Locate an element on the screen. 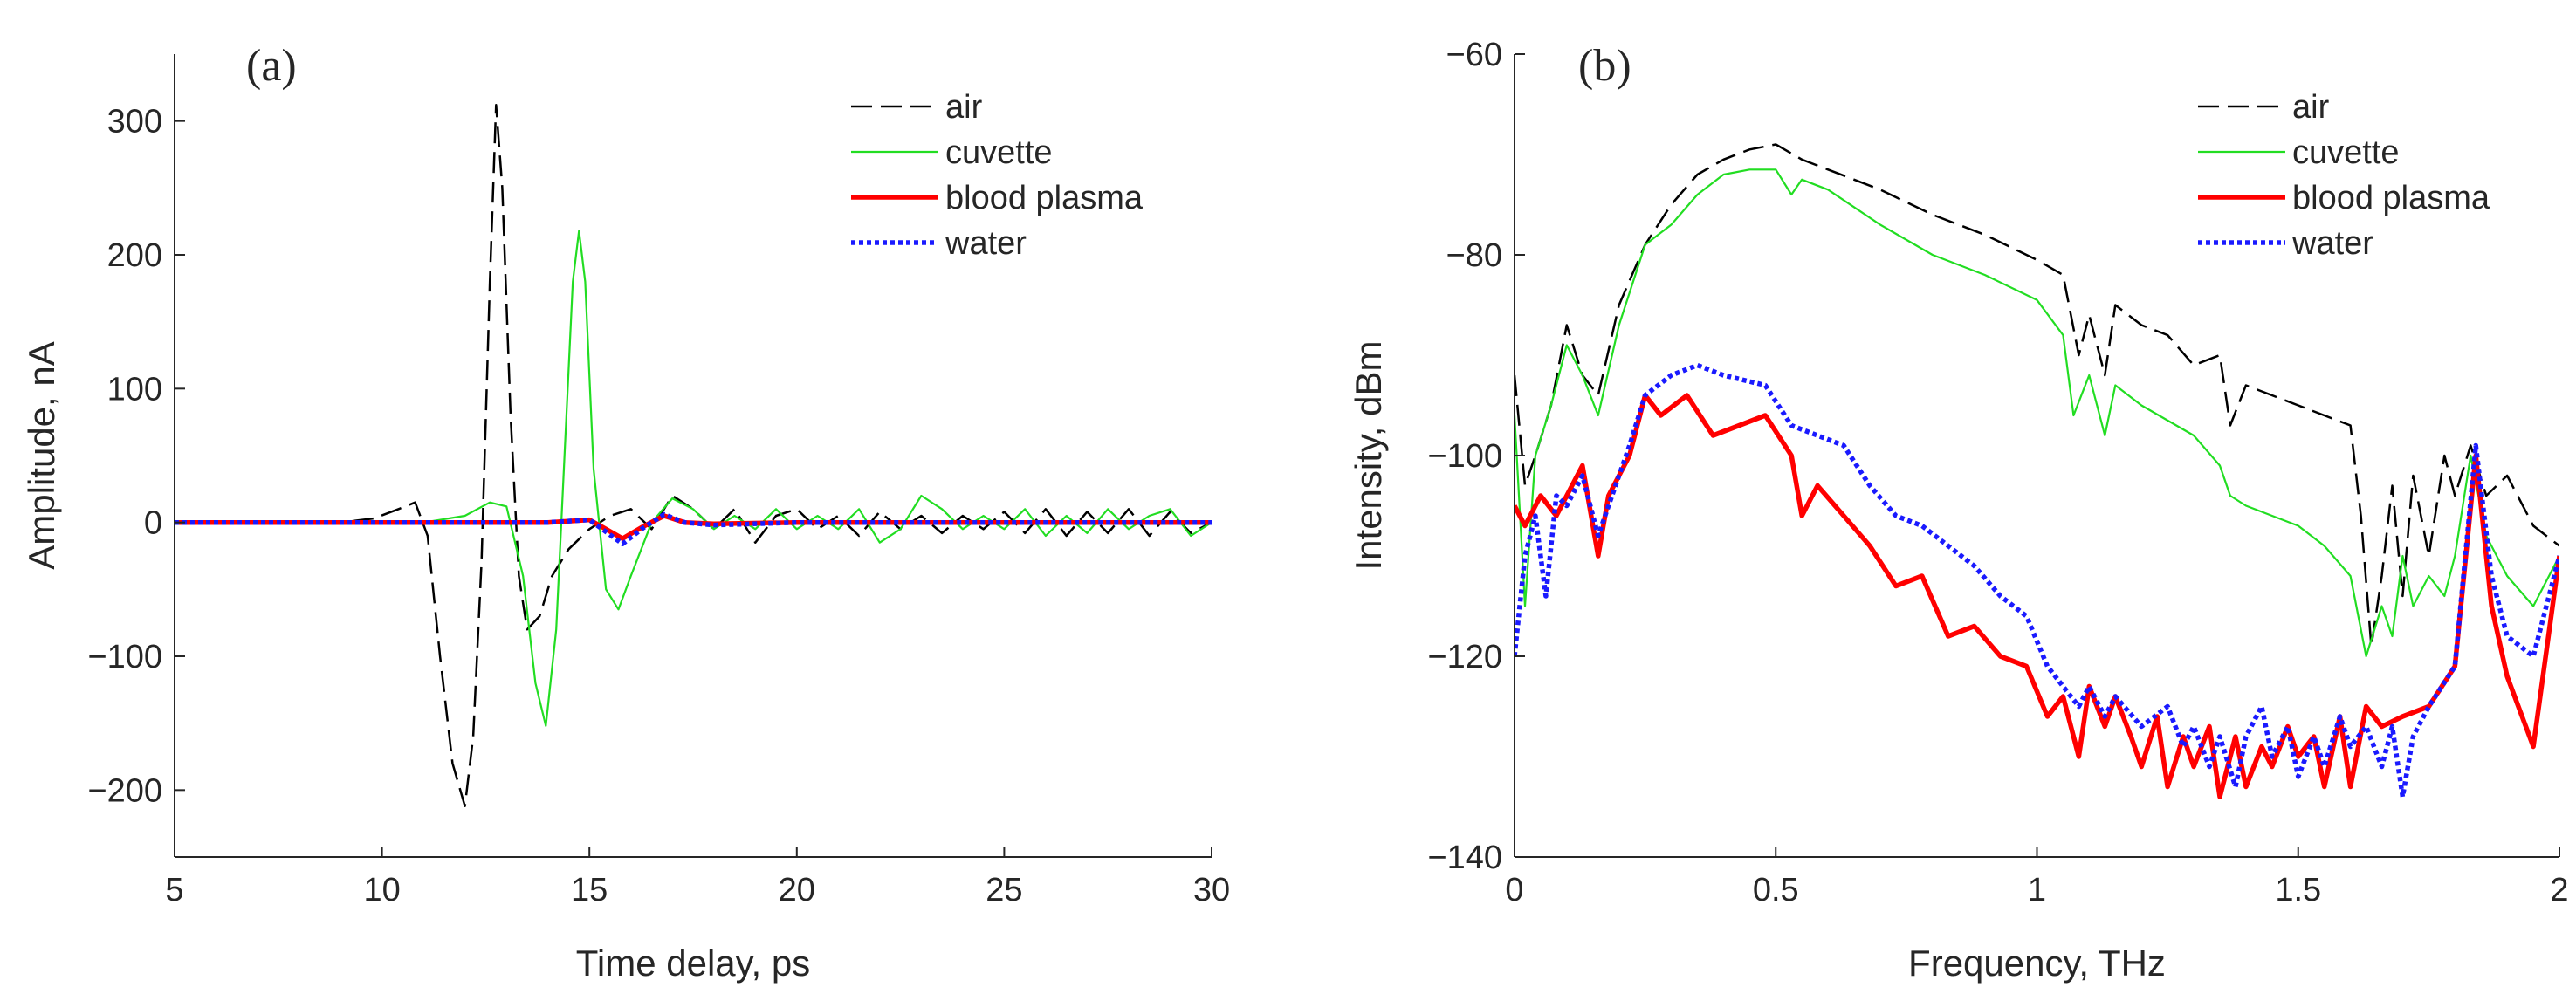 The width and height of the screenshot is (2576, 994). x-tick-label: 5 is located at coordinates (174, 890).